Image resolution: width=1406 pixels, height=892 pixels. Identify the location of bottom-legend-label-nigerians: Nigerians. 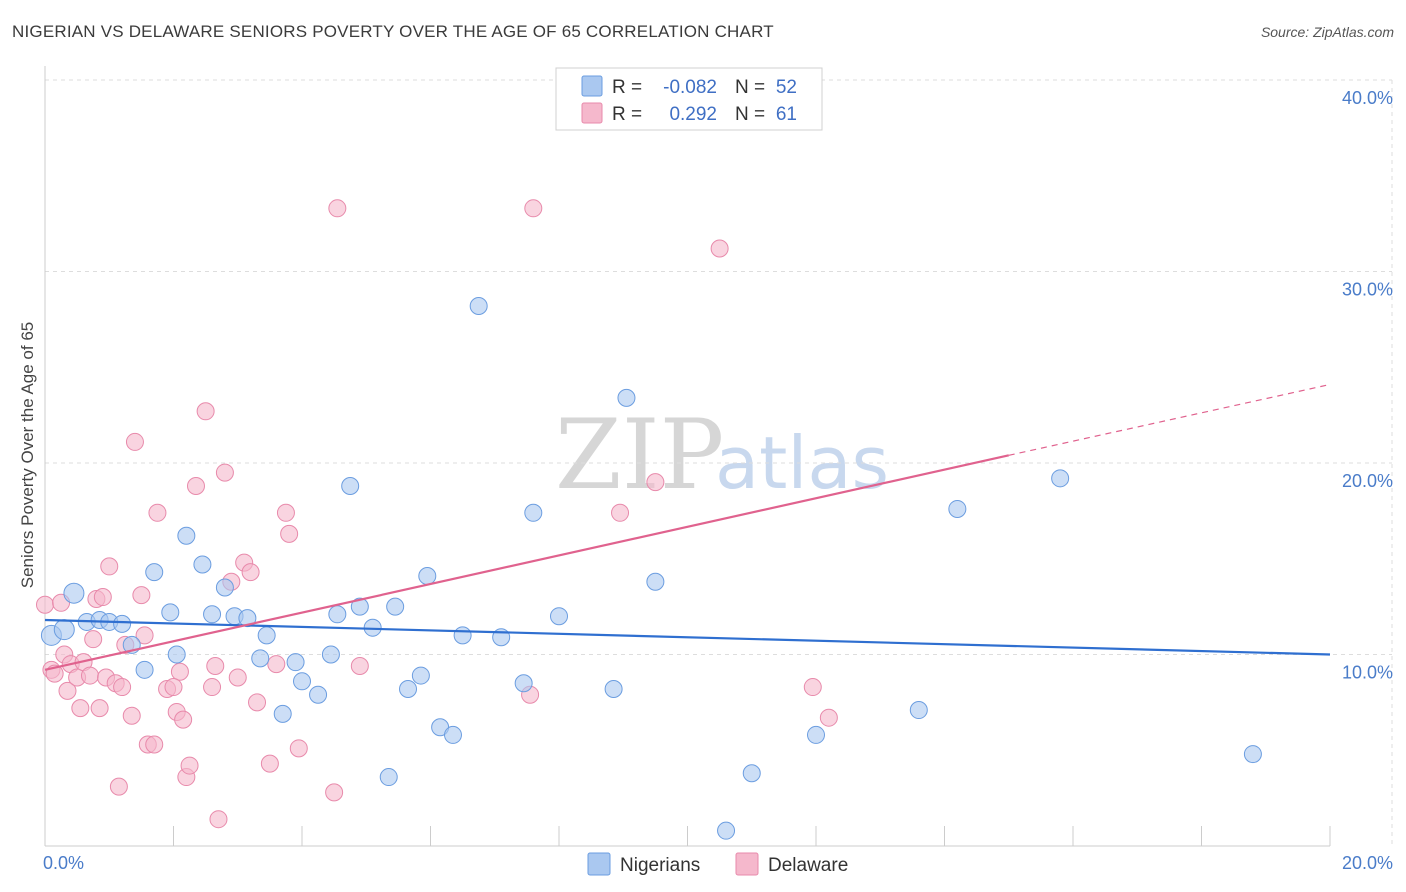
(660, 865).